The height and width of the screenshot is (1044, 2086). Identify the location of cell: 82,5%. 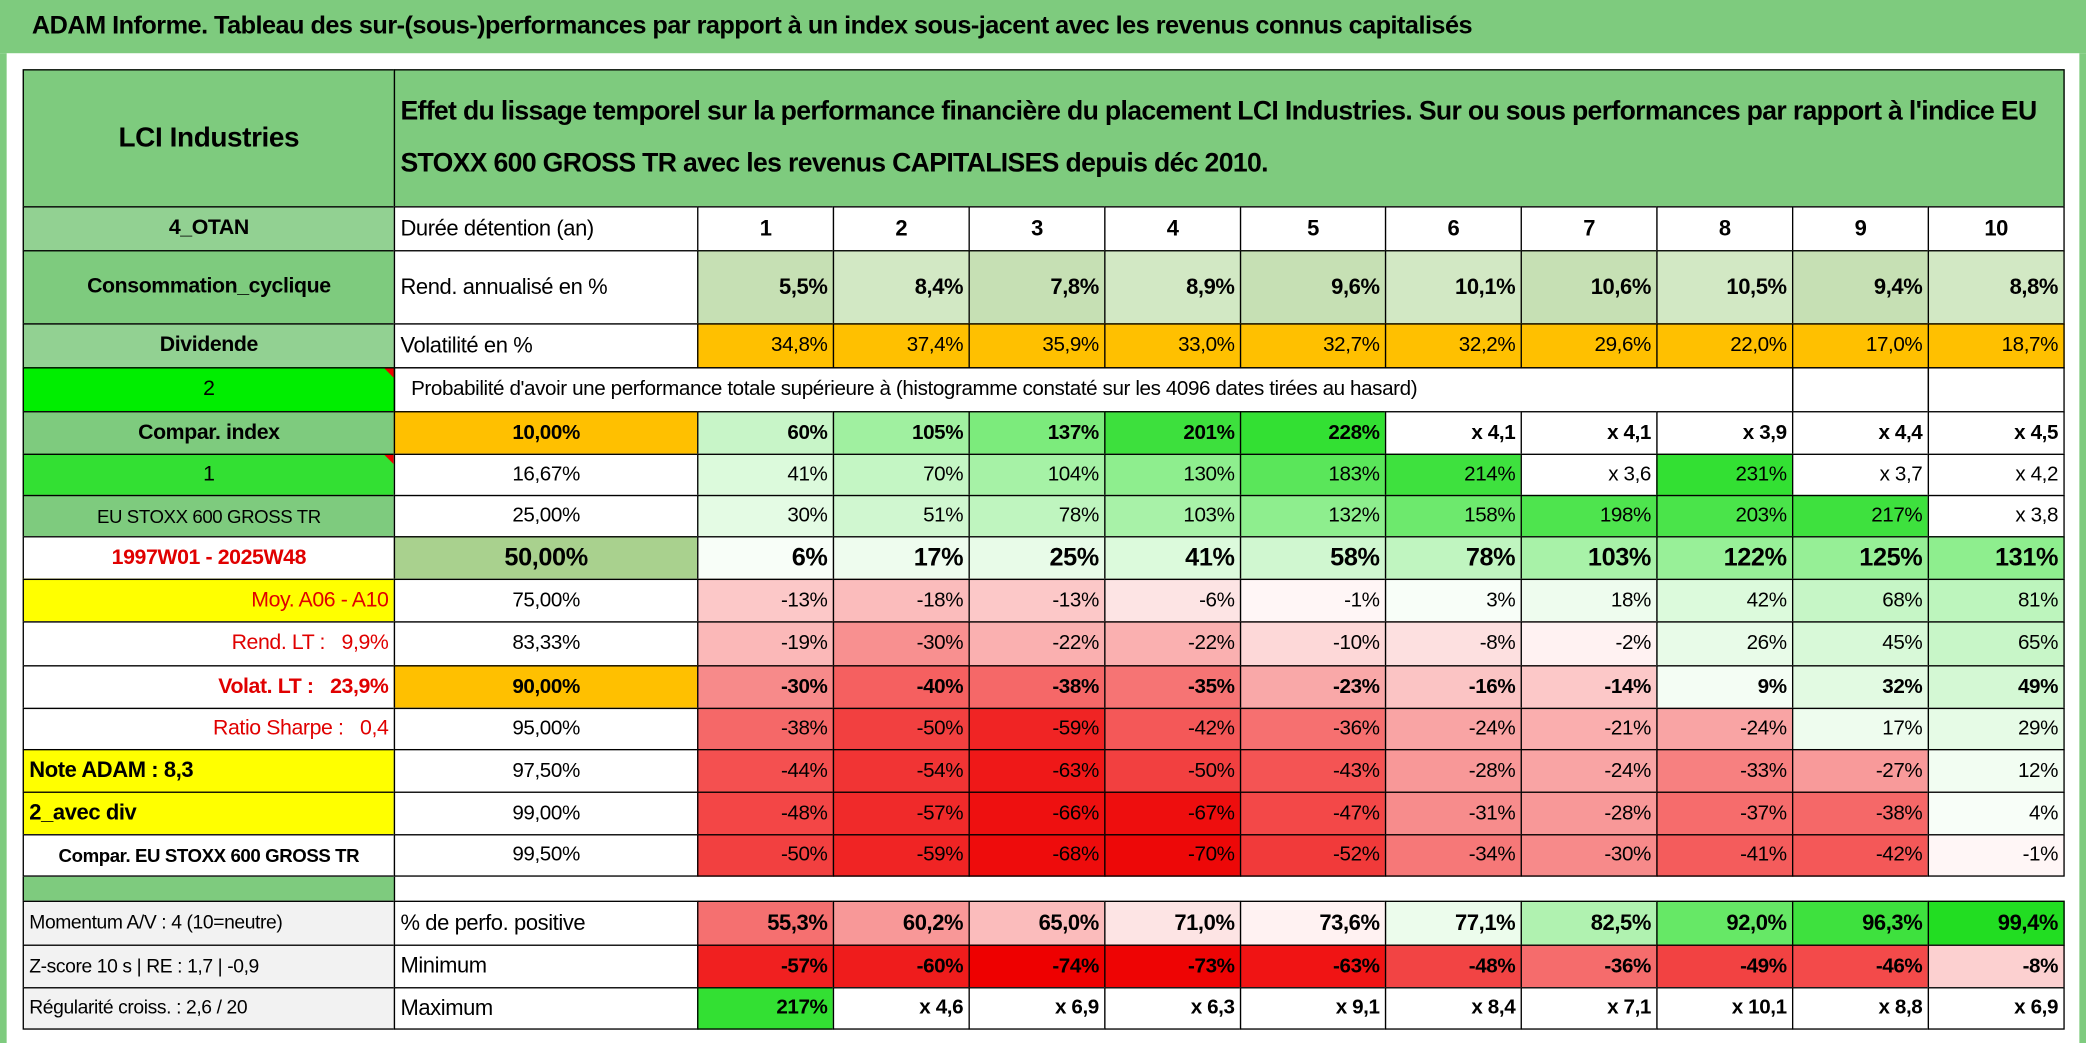
(1589, 923).